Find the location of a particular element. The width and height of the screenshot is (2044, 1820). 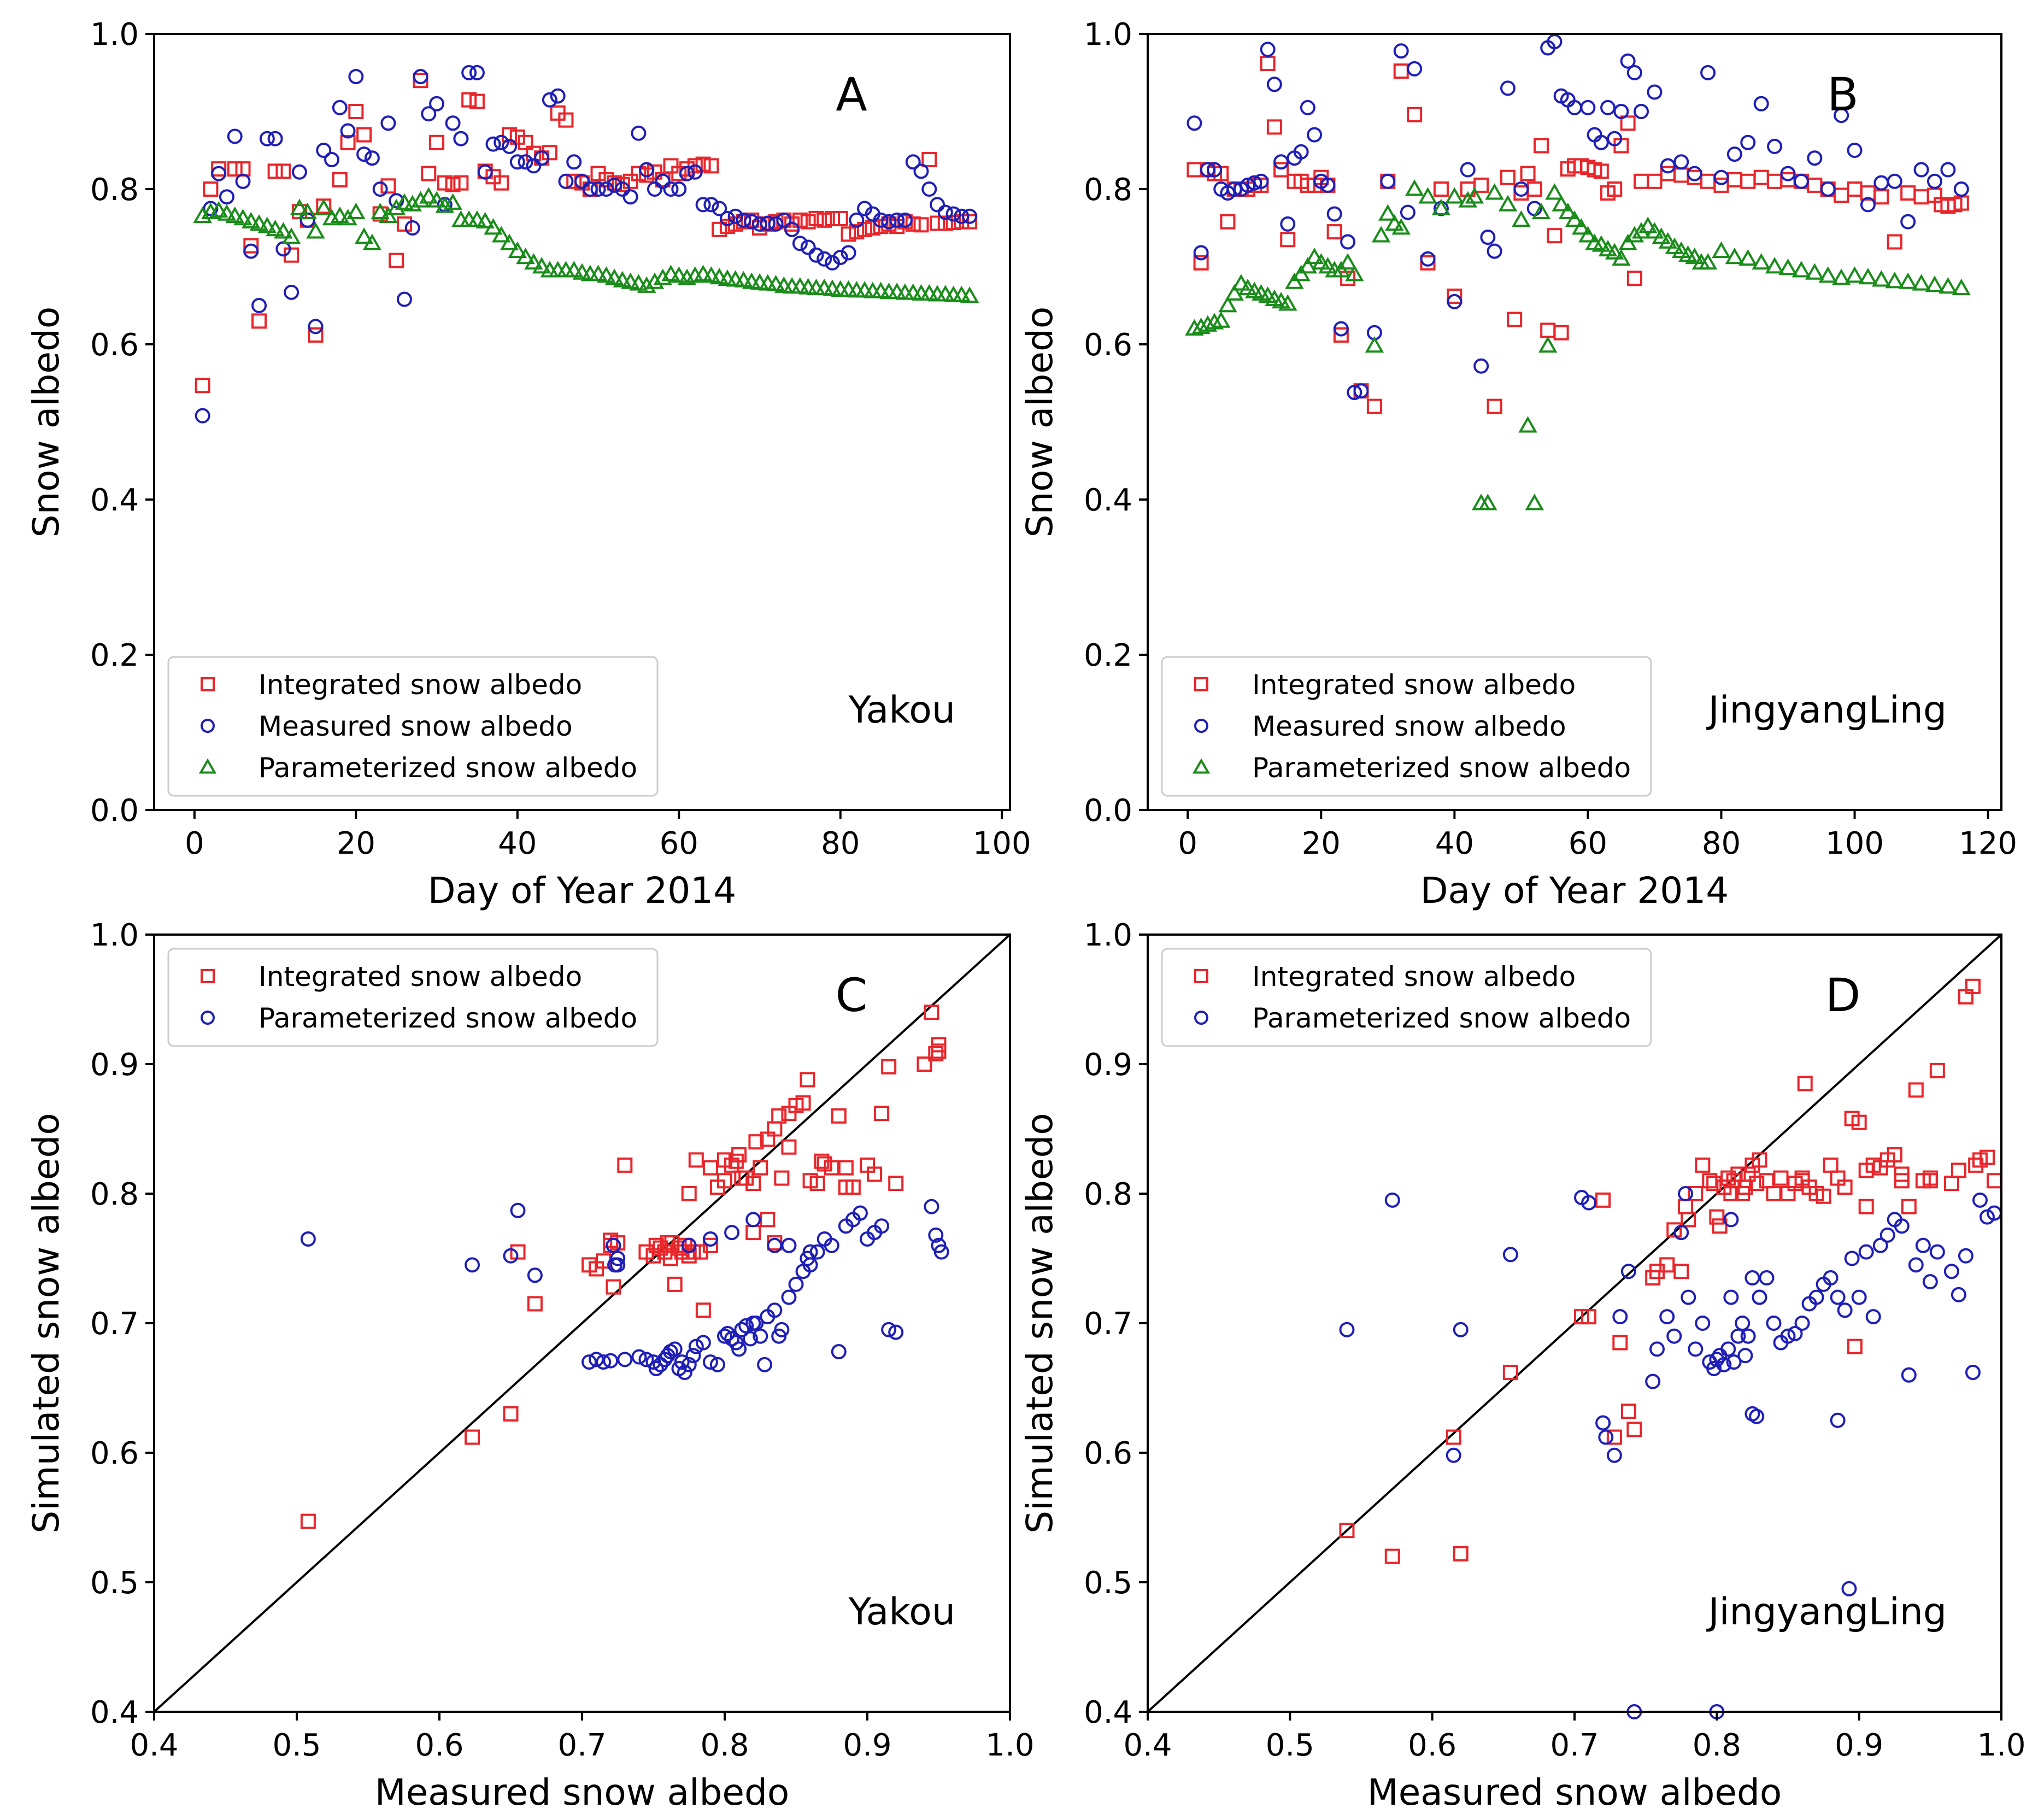

y-axis-label: Simulated snow albedo is located at coordinates (46, 1323).